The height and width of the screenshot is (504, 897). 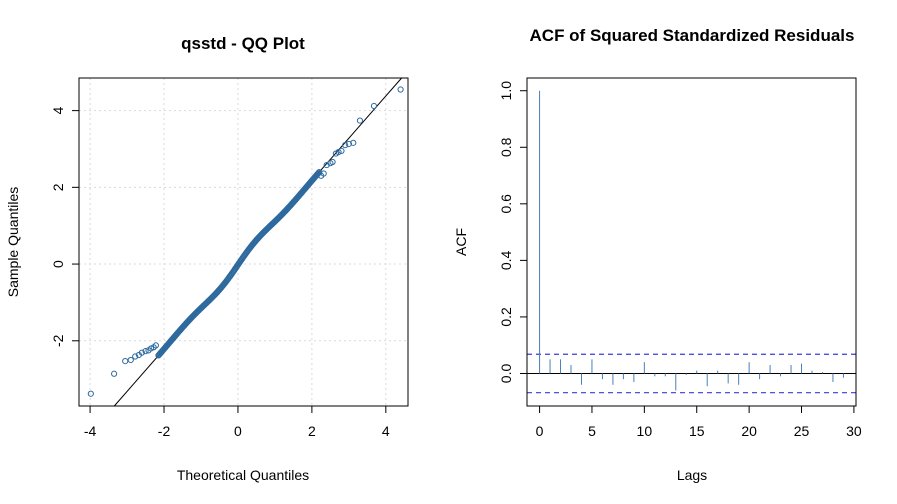 I want to click on acf-confidence-bands, so click(x=691, y=373).